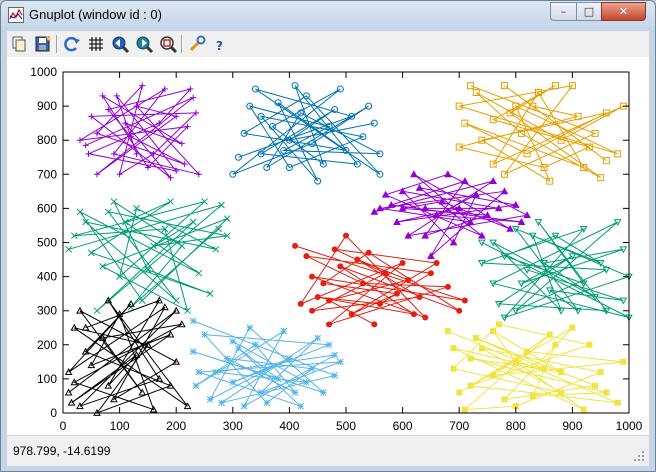 Image resolution: width=656 pixels, height=472 pixels. What do you see at coordinates (176, 426) in the screenshot?
I see `x-tick-label-200: 200` at bounding box center [176, 426].